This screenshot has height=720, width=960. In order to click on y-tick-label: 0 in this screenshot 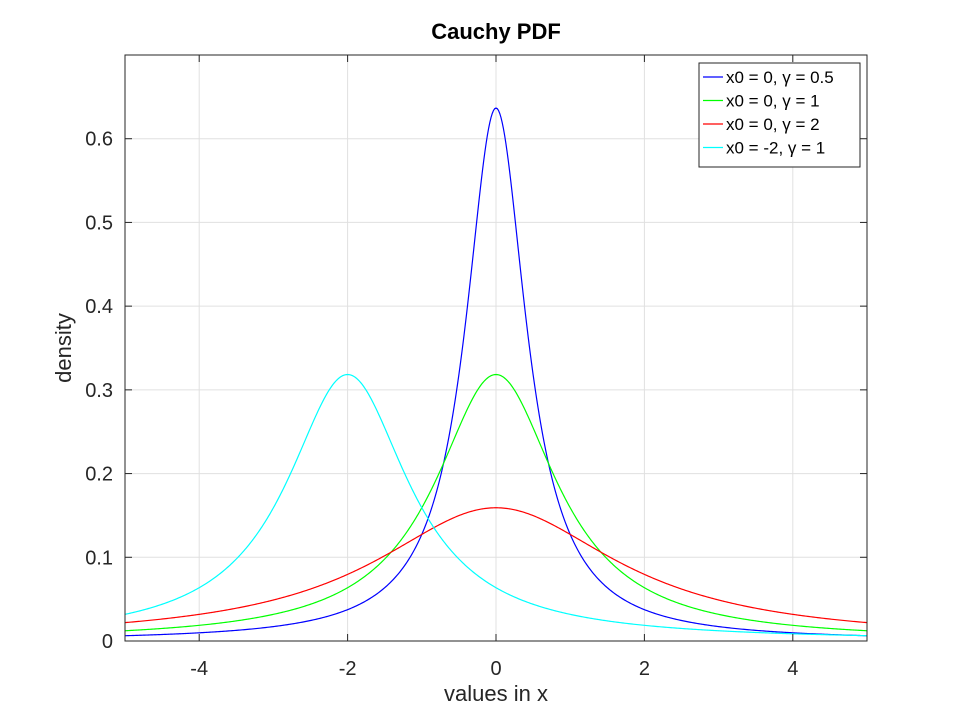, I will do `click(107, 642)`.